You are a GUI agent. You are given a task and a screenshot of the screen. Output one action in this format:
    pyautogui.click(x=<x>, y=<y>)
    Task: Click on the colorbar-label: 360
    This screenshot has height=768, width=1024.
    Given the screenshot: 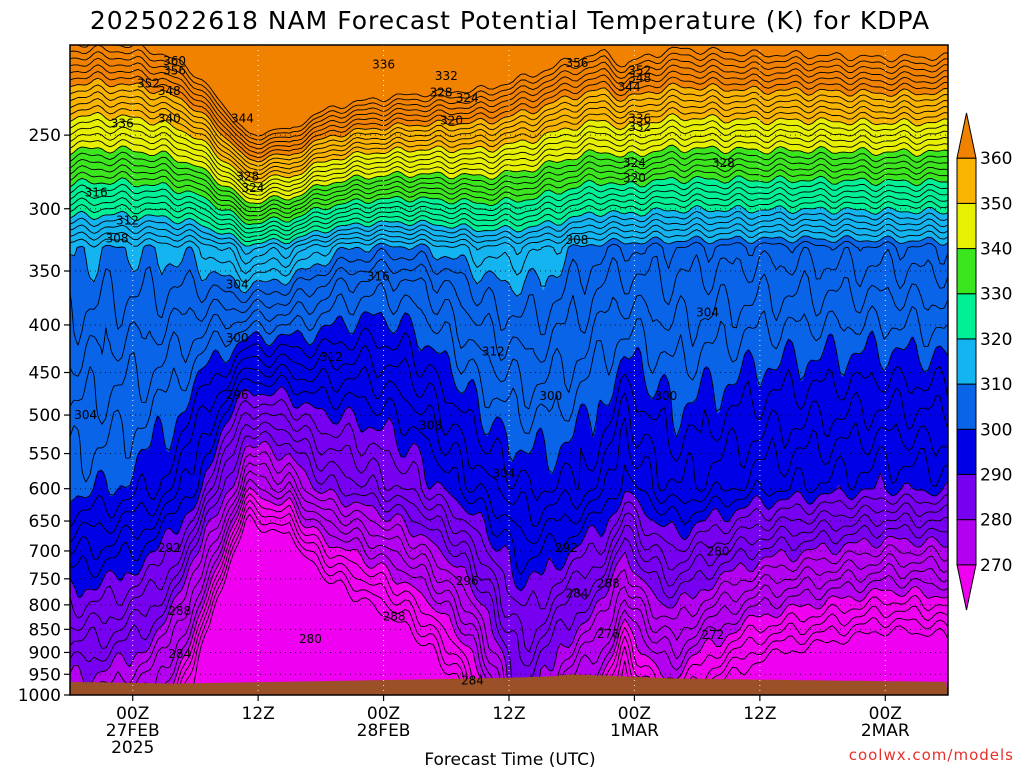 What is the action you would take?
    pyautogui.click(x=996, y=159)
    